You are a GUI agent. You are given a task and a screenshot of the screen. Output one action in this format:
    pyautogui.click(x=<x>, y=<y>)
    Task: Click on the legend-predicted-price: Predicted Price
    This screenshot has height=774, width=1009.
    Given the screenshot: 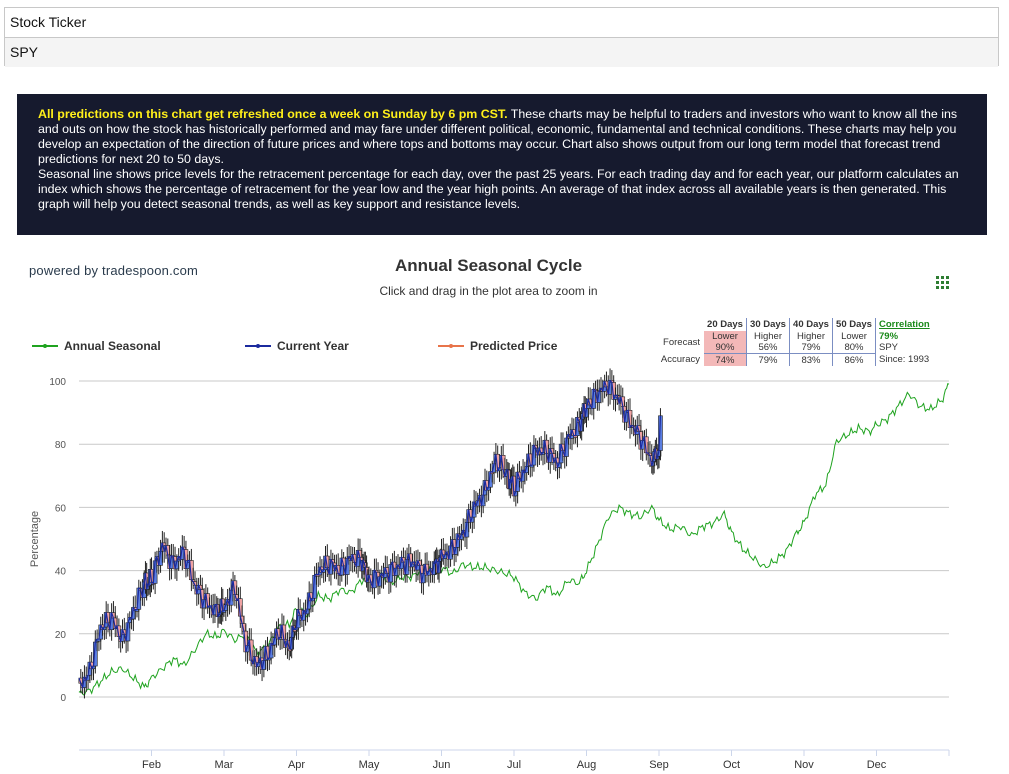 What is the action you would take?
    pyautogui.click(x=497, y=346)
    